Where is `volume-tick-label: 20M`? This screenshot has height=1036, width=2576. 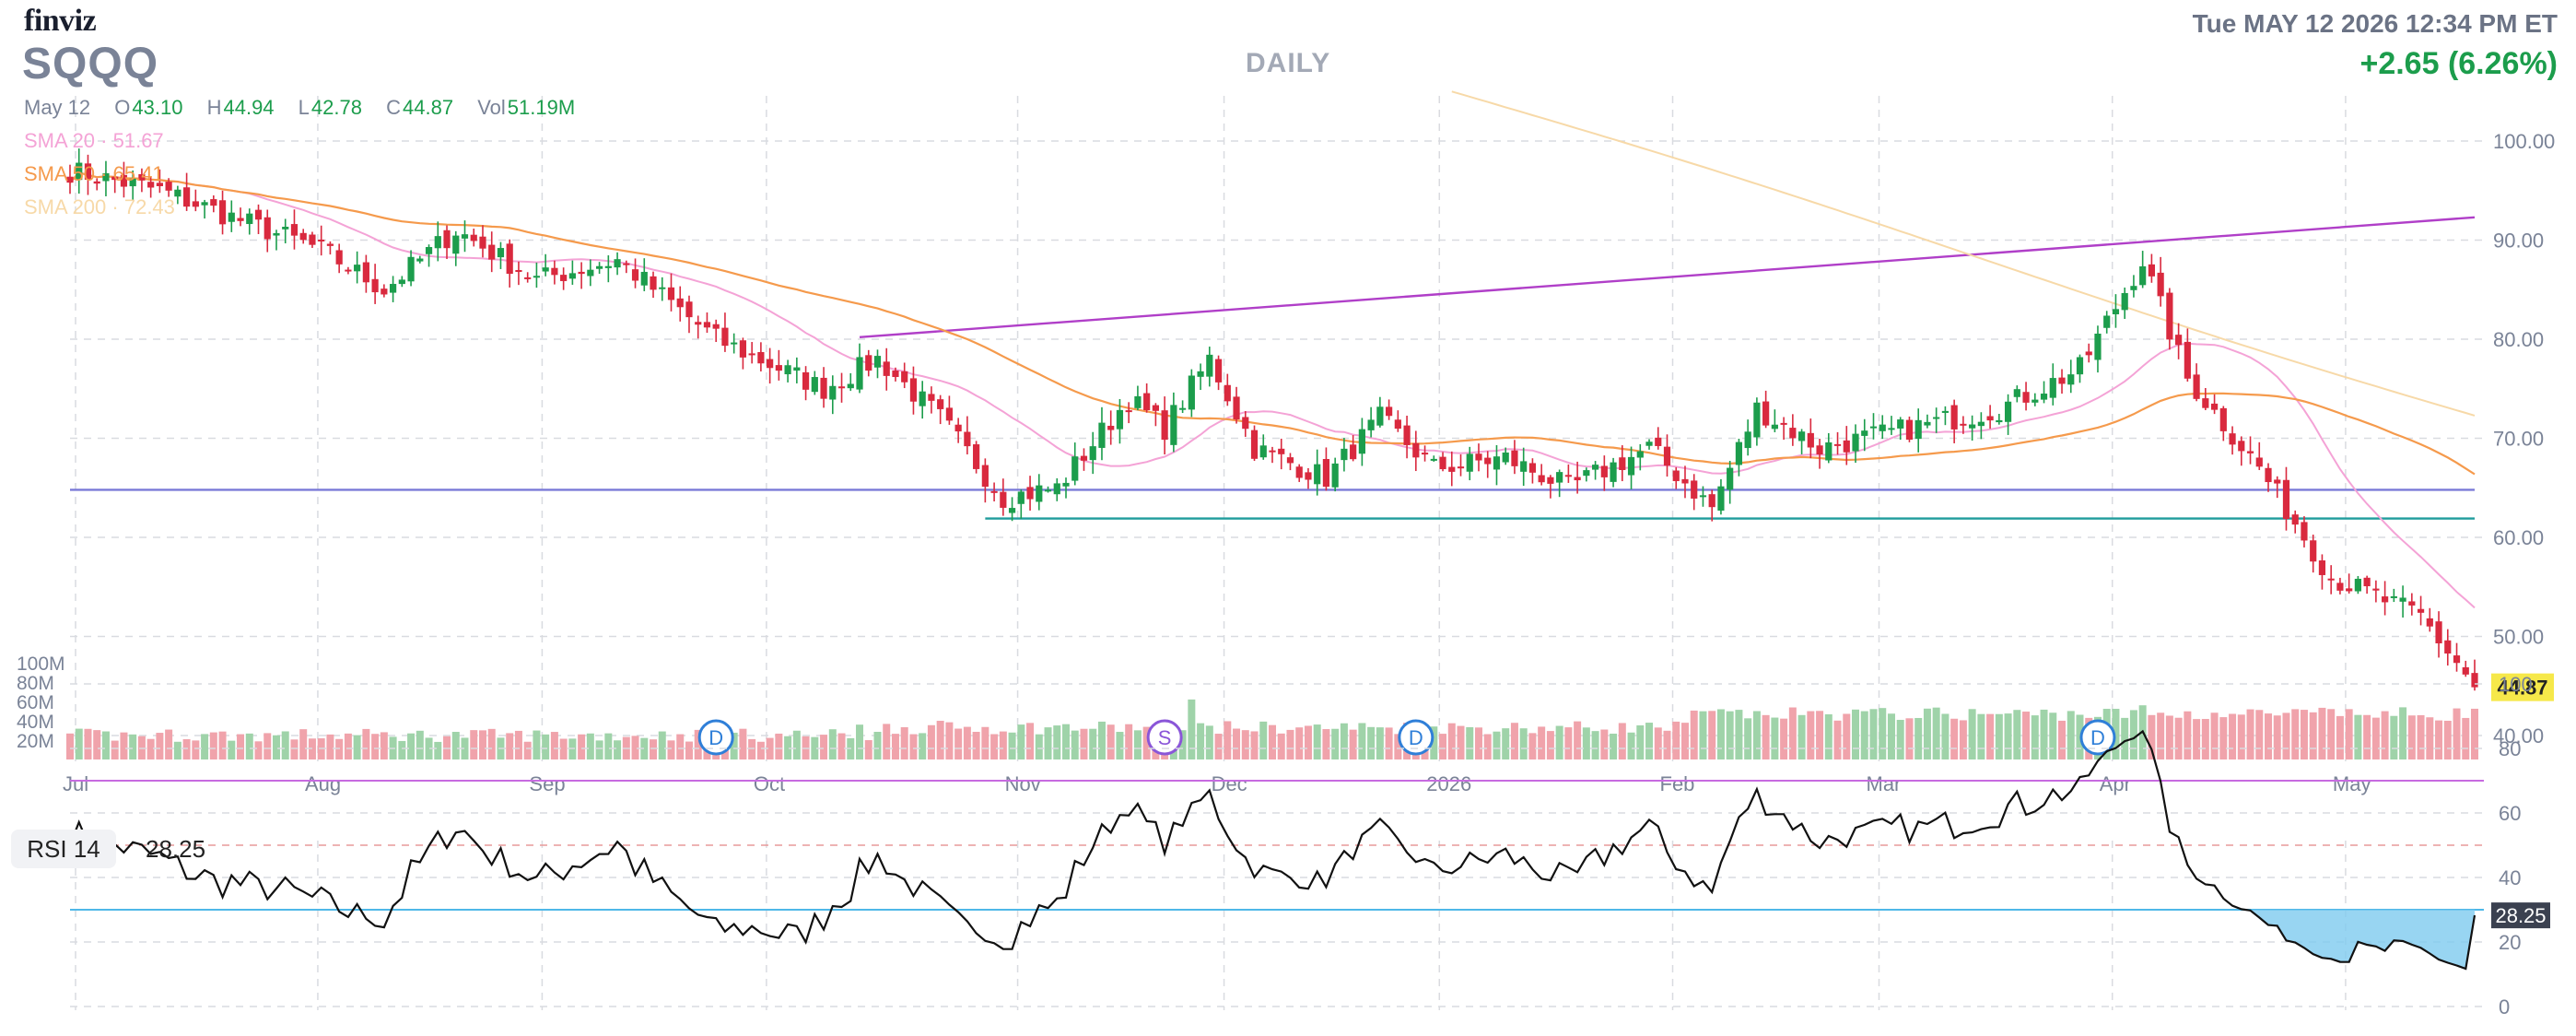
volume-tick-label: 20M is located at coordinates (35, 741).